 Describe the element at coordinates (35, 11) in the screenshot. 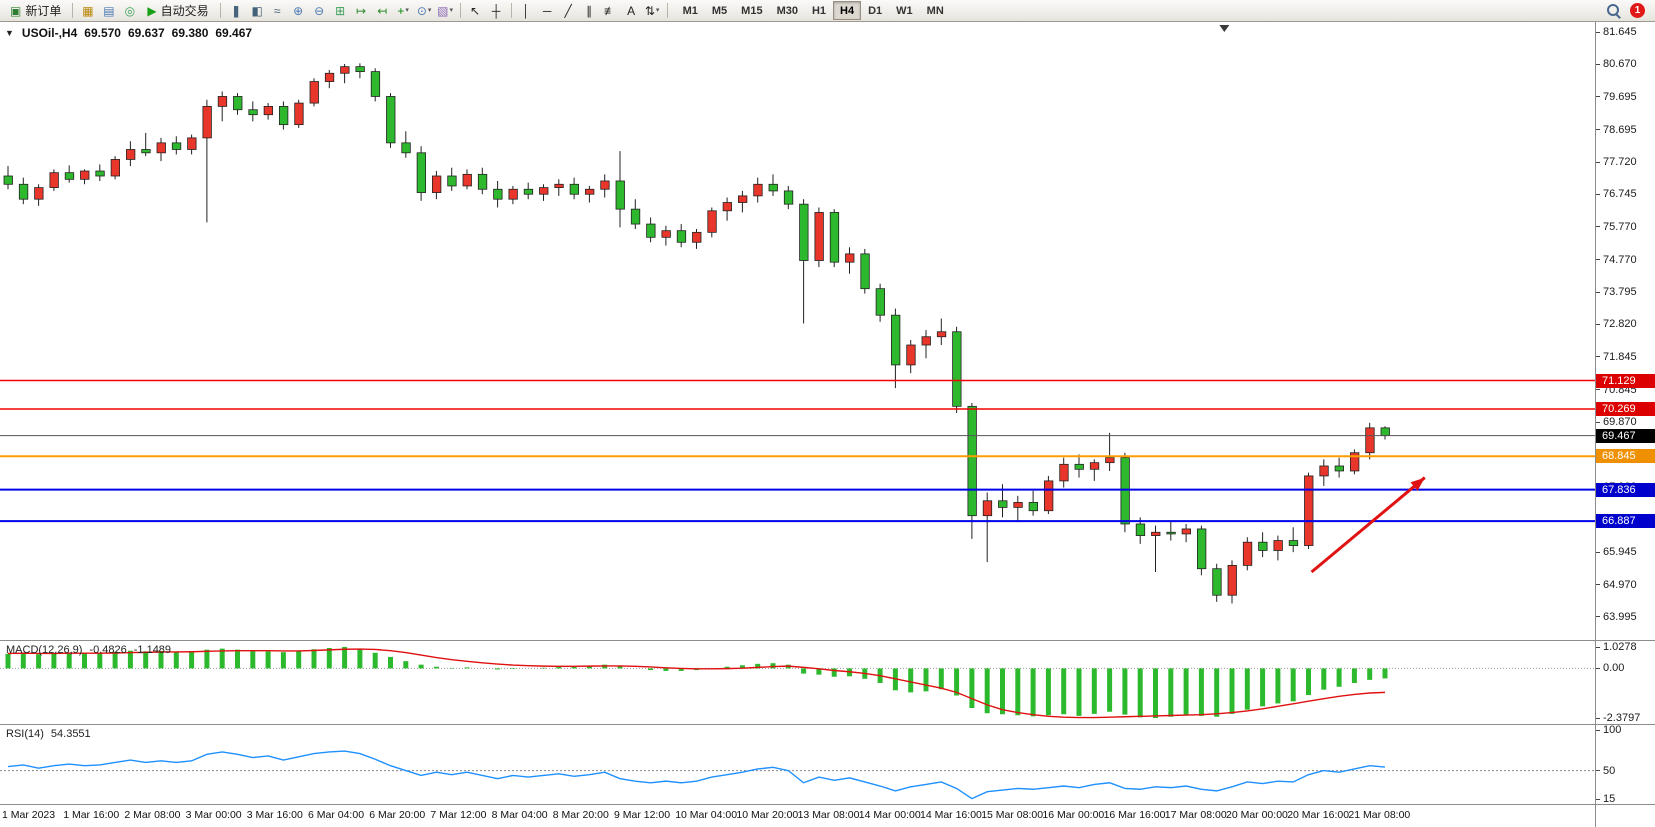

I see `new-order-button: ▣ 新订单` at that location.